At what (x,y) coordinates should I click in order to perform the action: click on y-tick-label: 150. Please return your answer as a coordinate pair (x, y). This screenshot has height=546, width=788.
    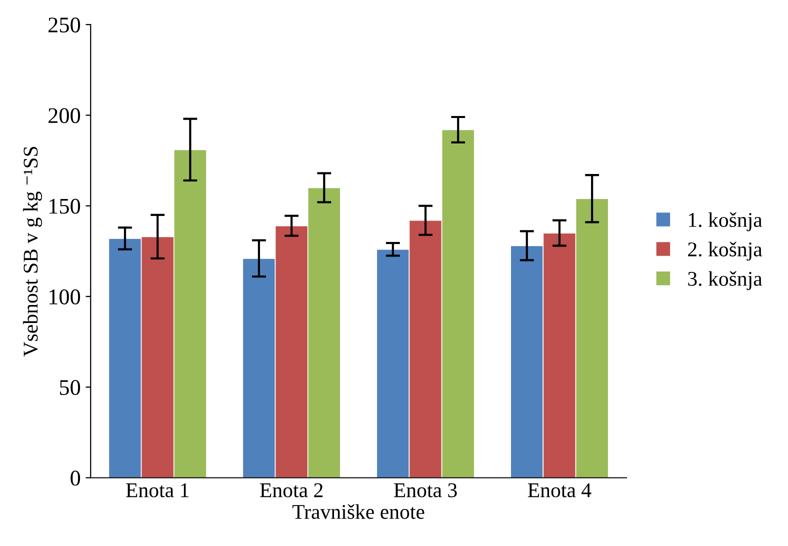
    Looking at the image, I should click on (65, 206).